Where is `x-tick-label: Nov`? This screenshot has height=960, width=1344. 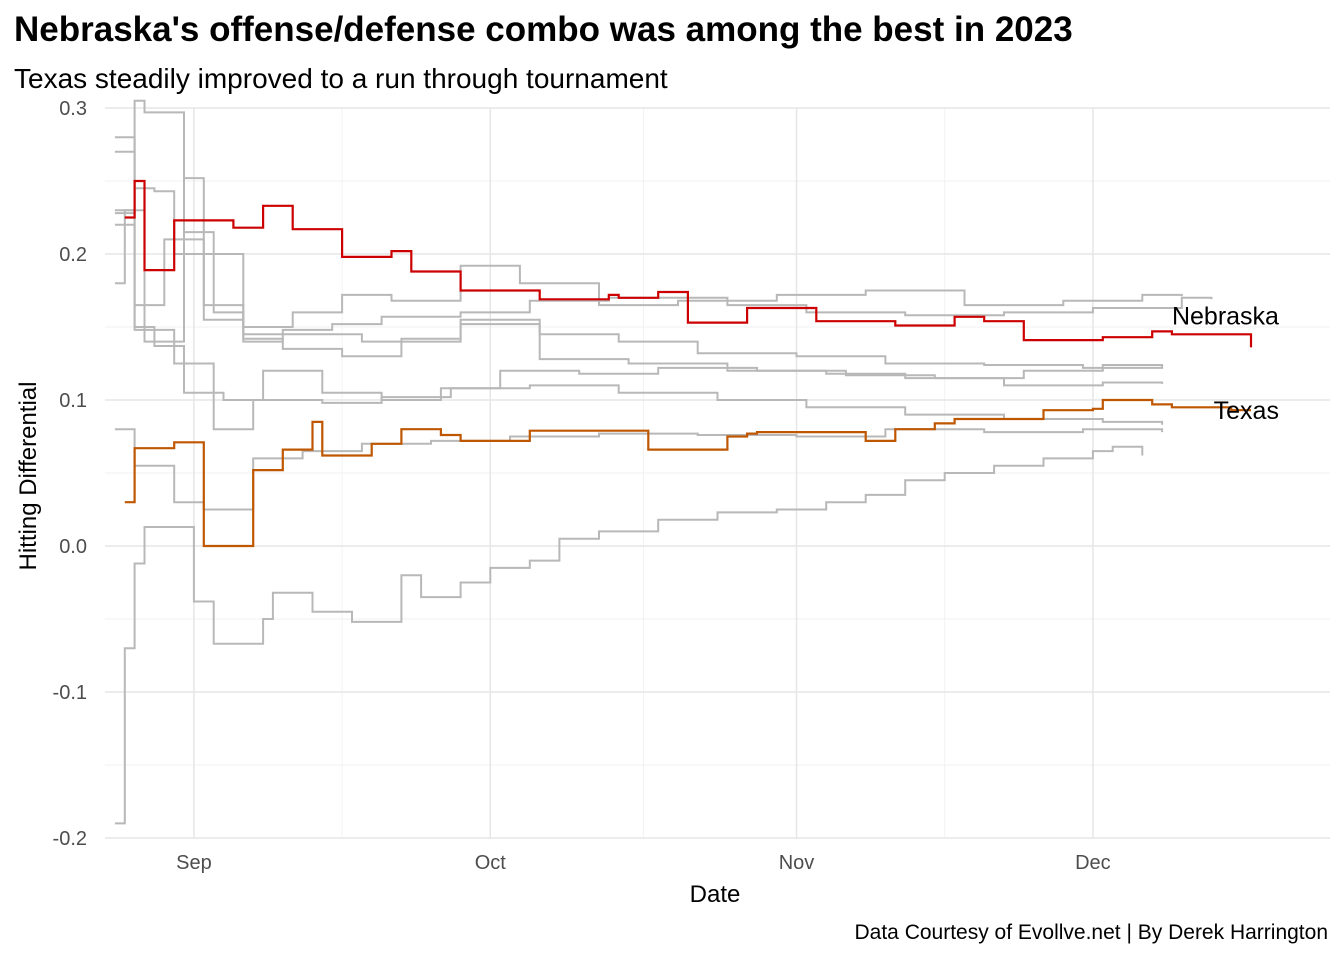
x-tick-label: Nov is located at coordinates (797, 863).